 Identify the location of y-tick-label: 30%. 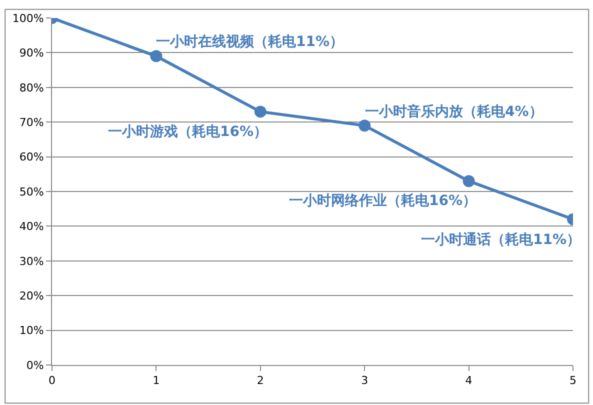
(31, 261).